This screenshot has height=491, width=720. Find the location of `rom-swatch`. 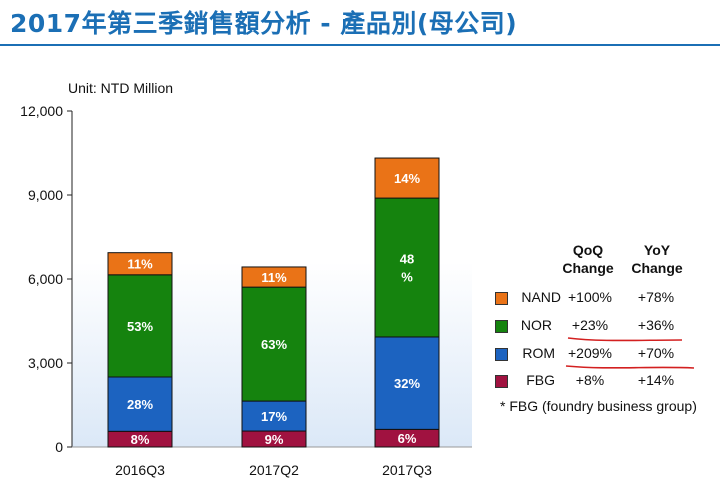

rom-swatch is located at coordinates (501, 354).